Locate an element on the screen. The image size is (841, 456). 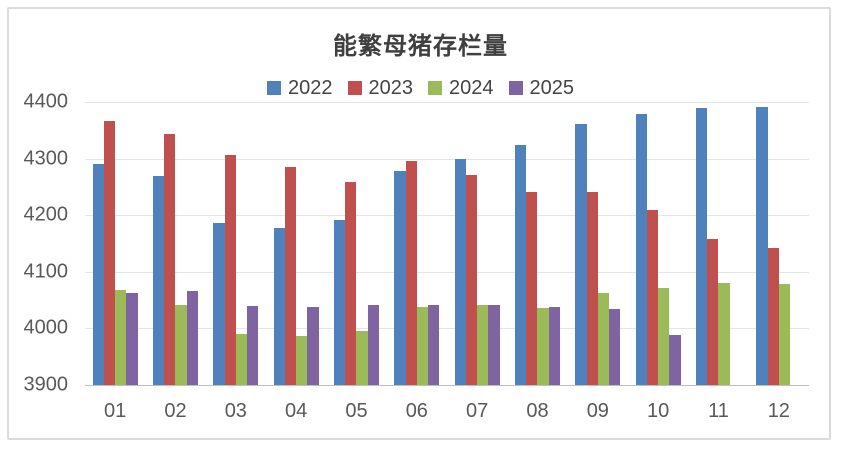
x-tick-label: 01 is located at coordinates (115, 411).